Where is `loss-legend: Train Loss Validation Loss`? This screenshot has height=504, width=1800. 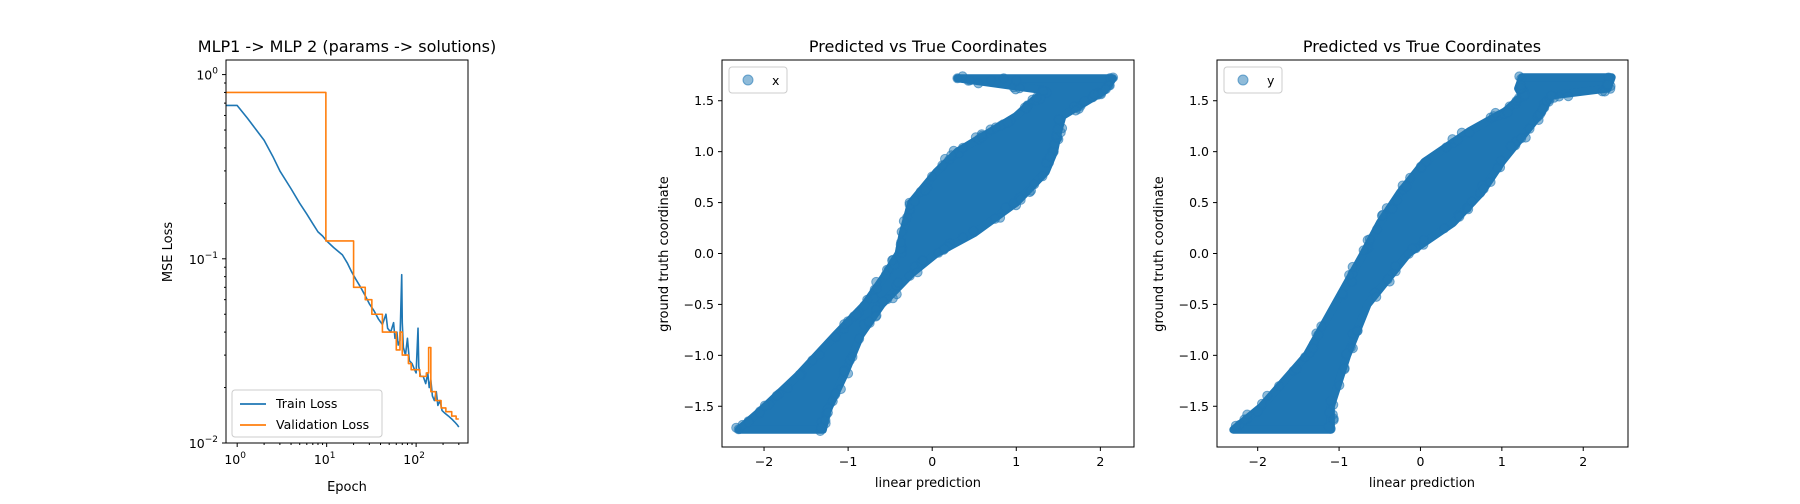 loss-legend: Train Loss Validation Loss is located at coordinates (307, 413).